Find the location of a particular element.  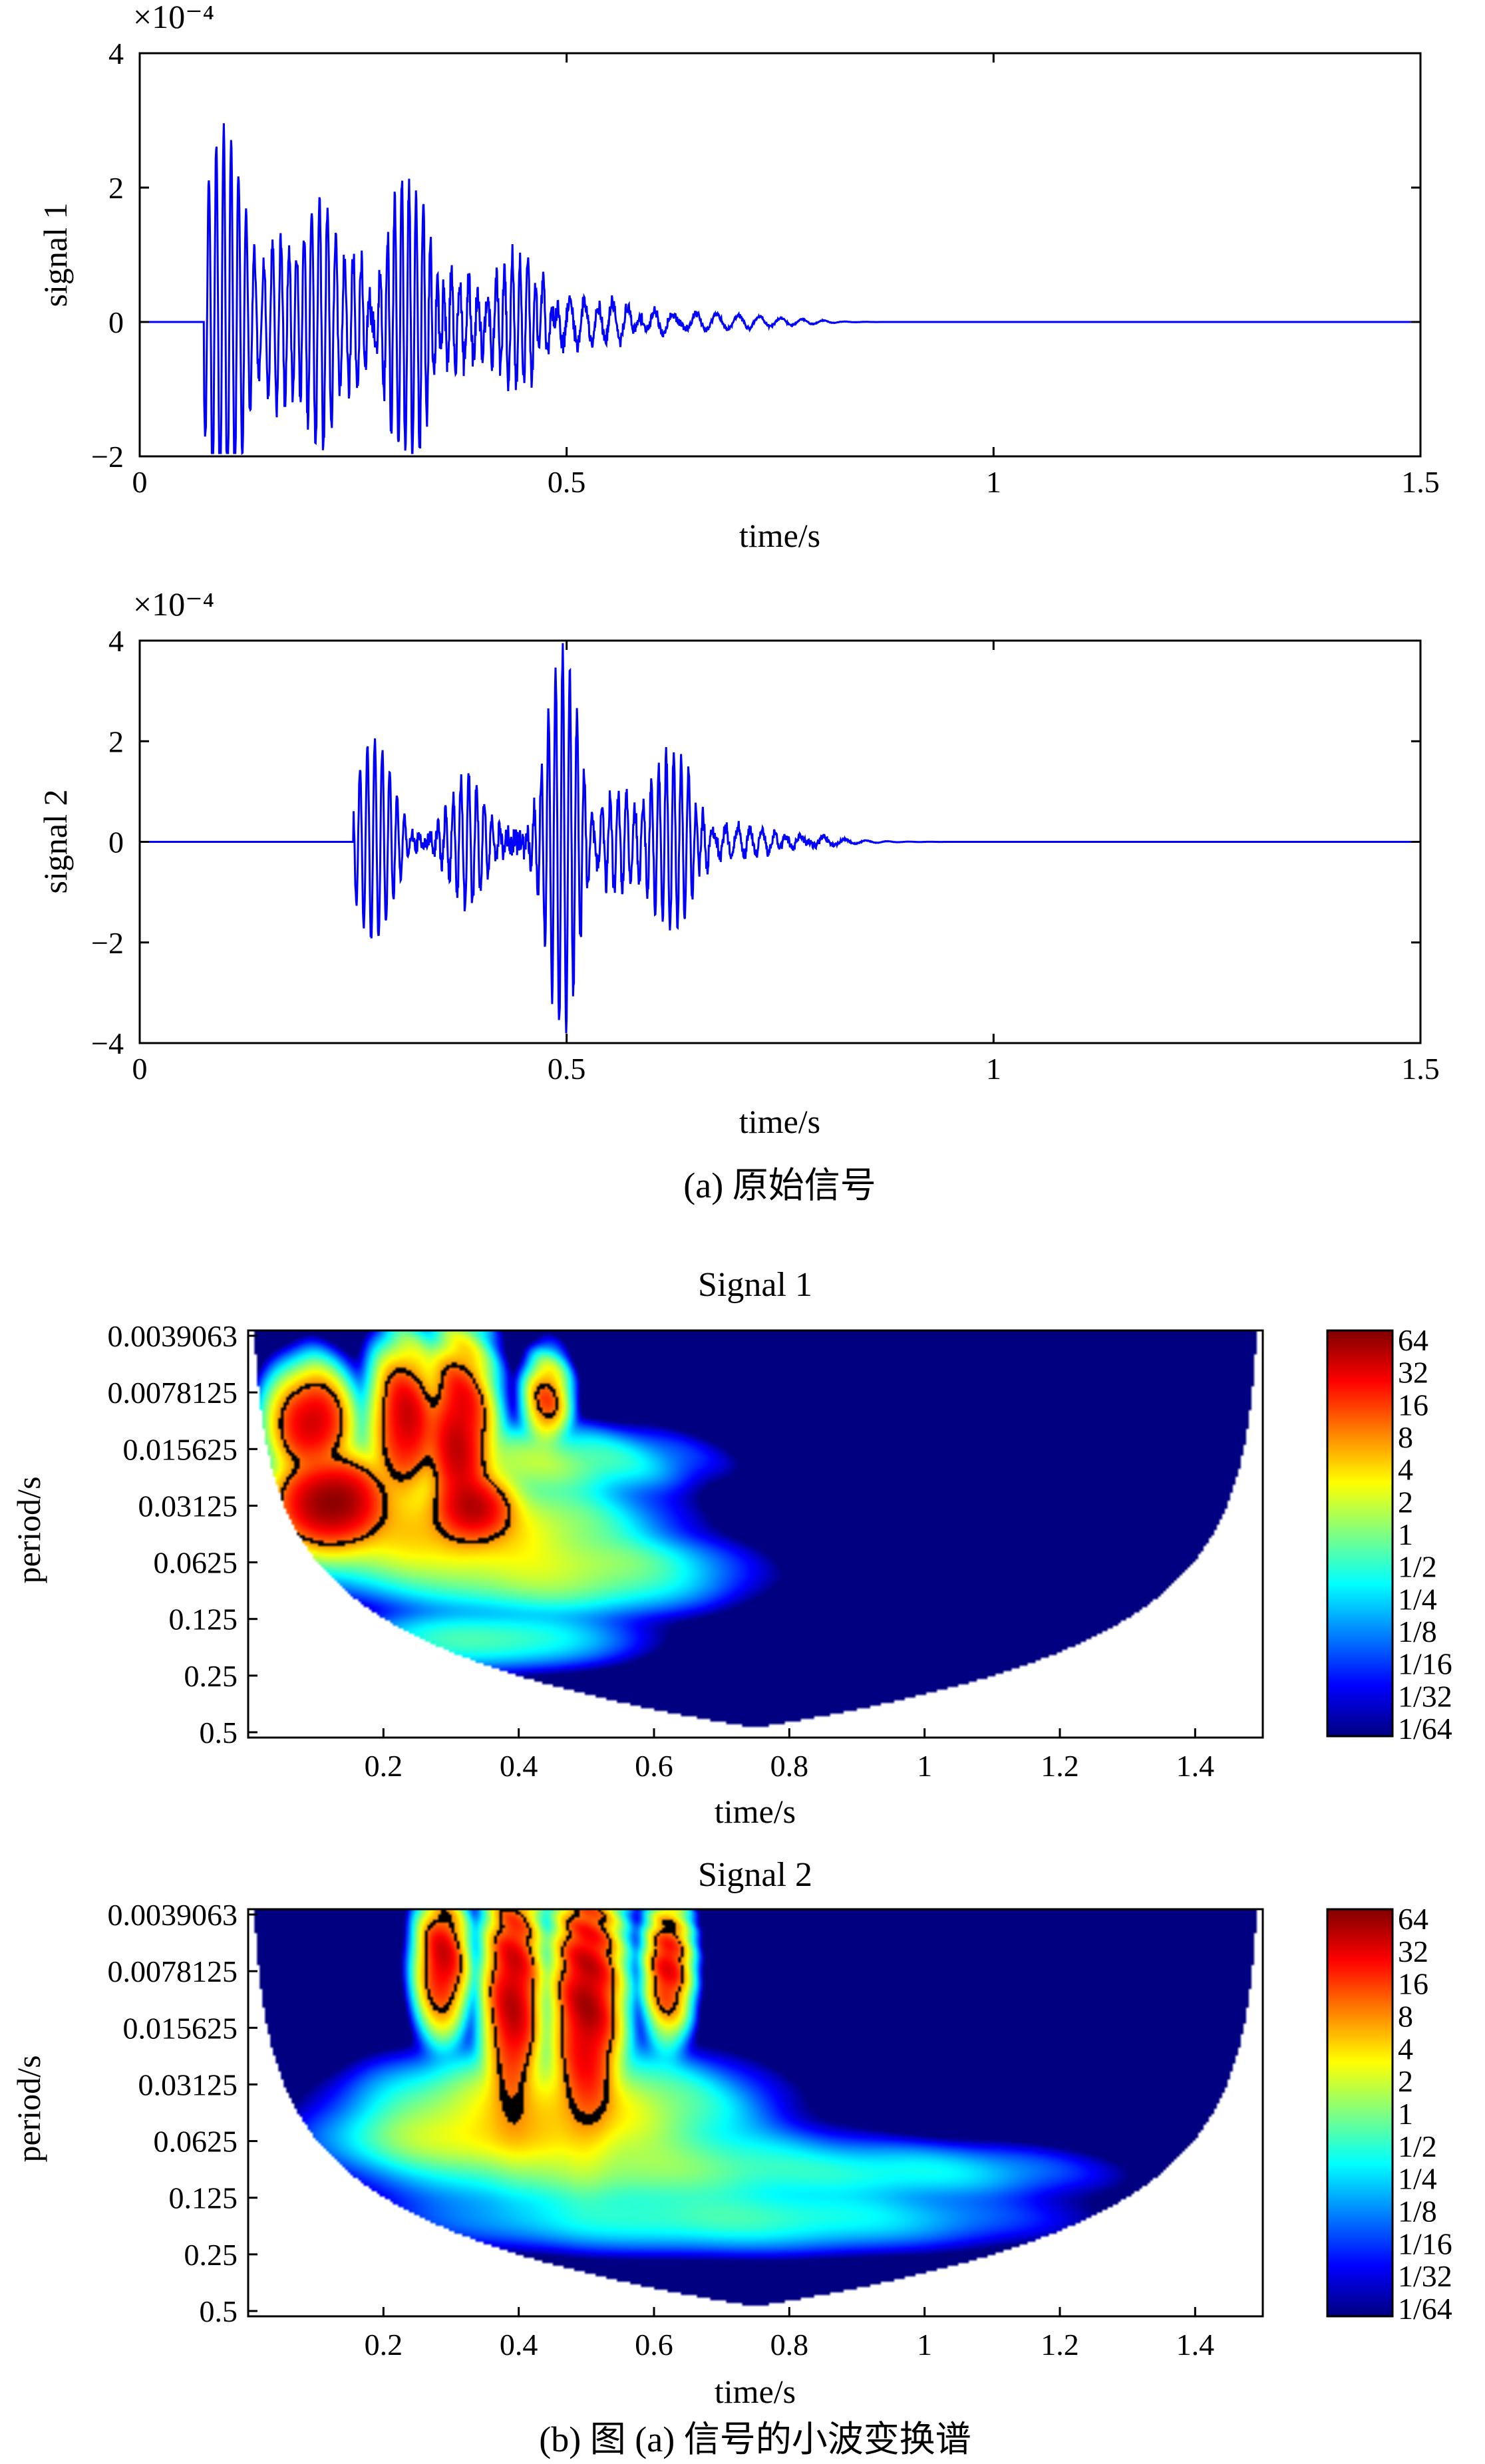

wavelet1-heatmap is located at coordinates (755, 1534).